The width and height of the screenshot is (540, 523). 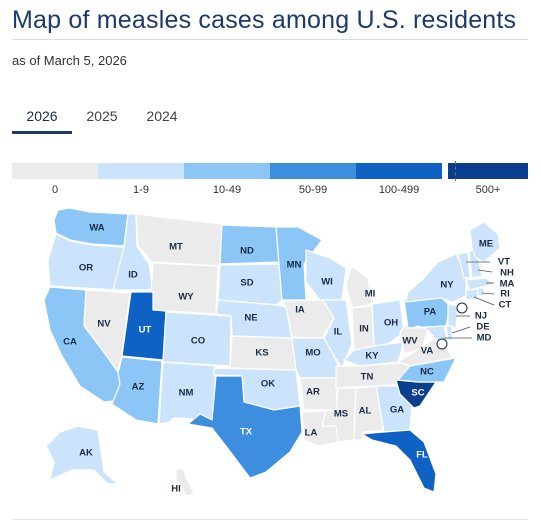 I want to click on state-ri, so click(x=481, y=292).